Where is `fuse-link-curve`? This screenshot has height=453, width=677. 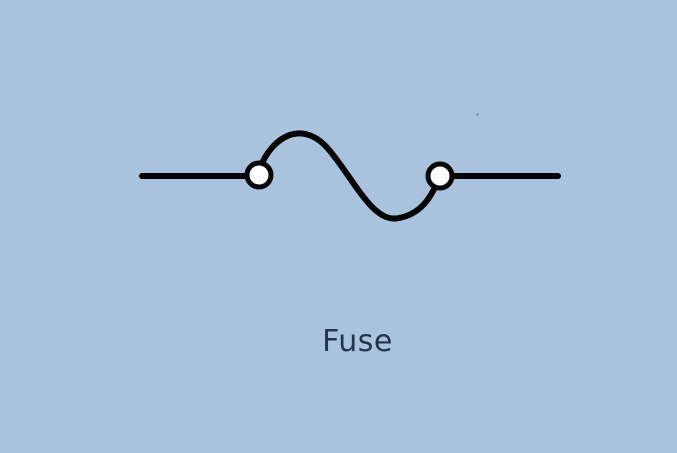 fuse-link-curve is located at coordinates (349, 176).